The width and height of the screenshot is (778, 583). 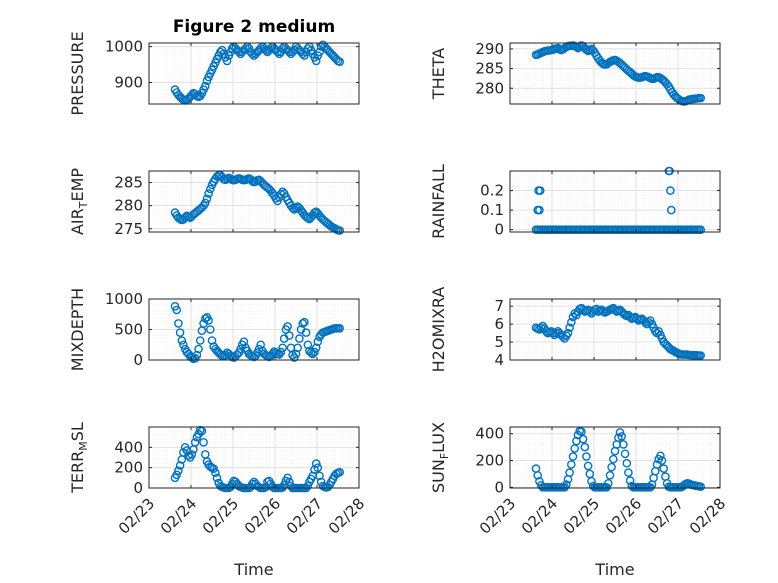 What do you see at coordinates (253, 569) in the screenshot?
I see `x-axis-label: Time` at bounding box center [253, 569].